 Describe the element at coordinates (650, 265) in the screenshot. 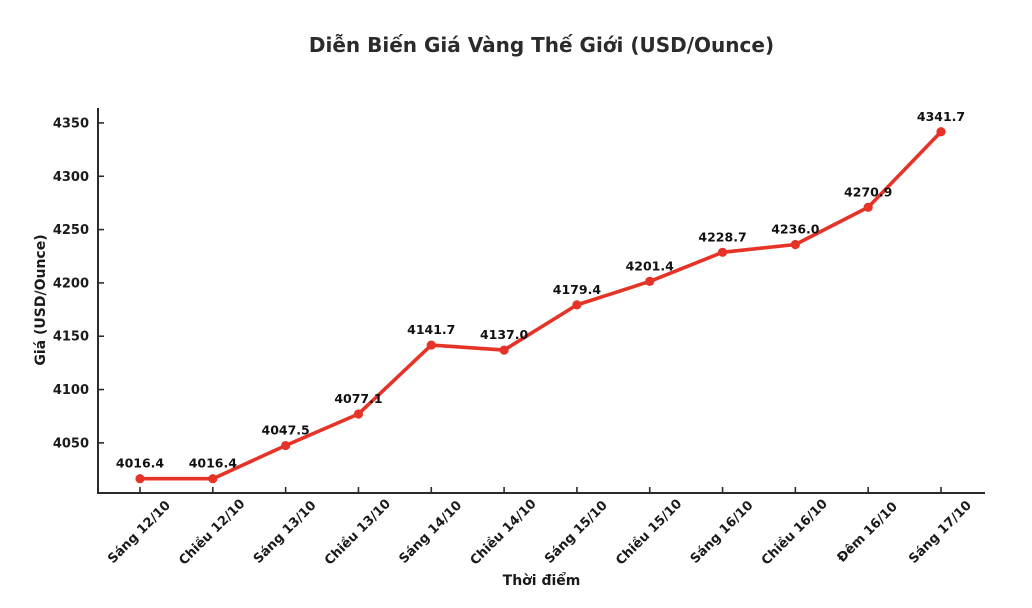

I see `data-point-label: 4201.4` at that location.